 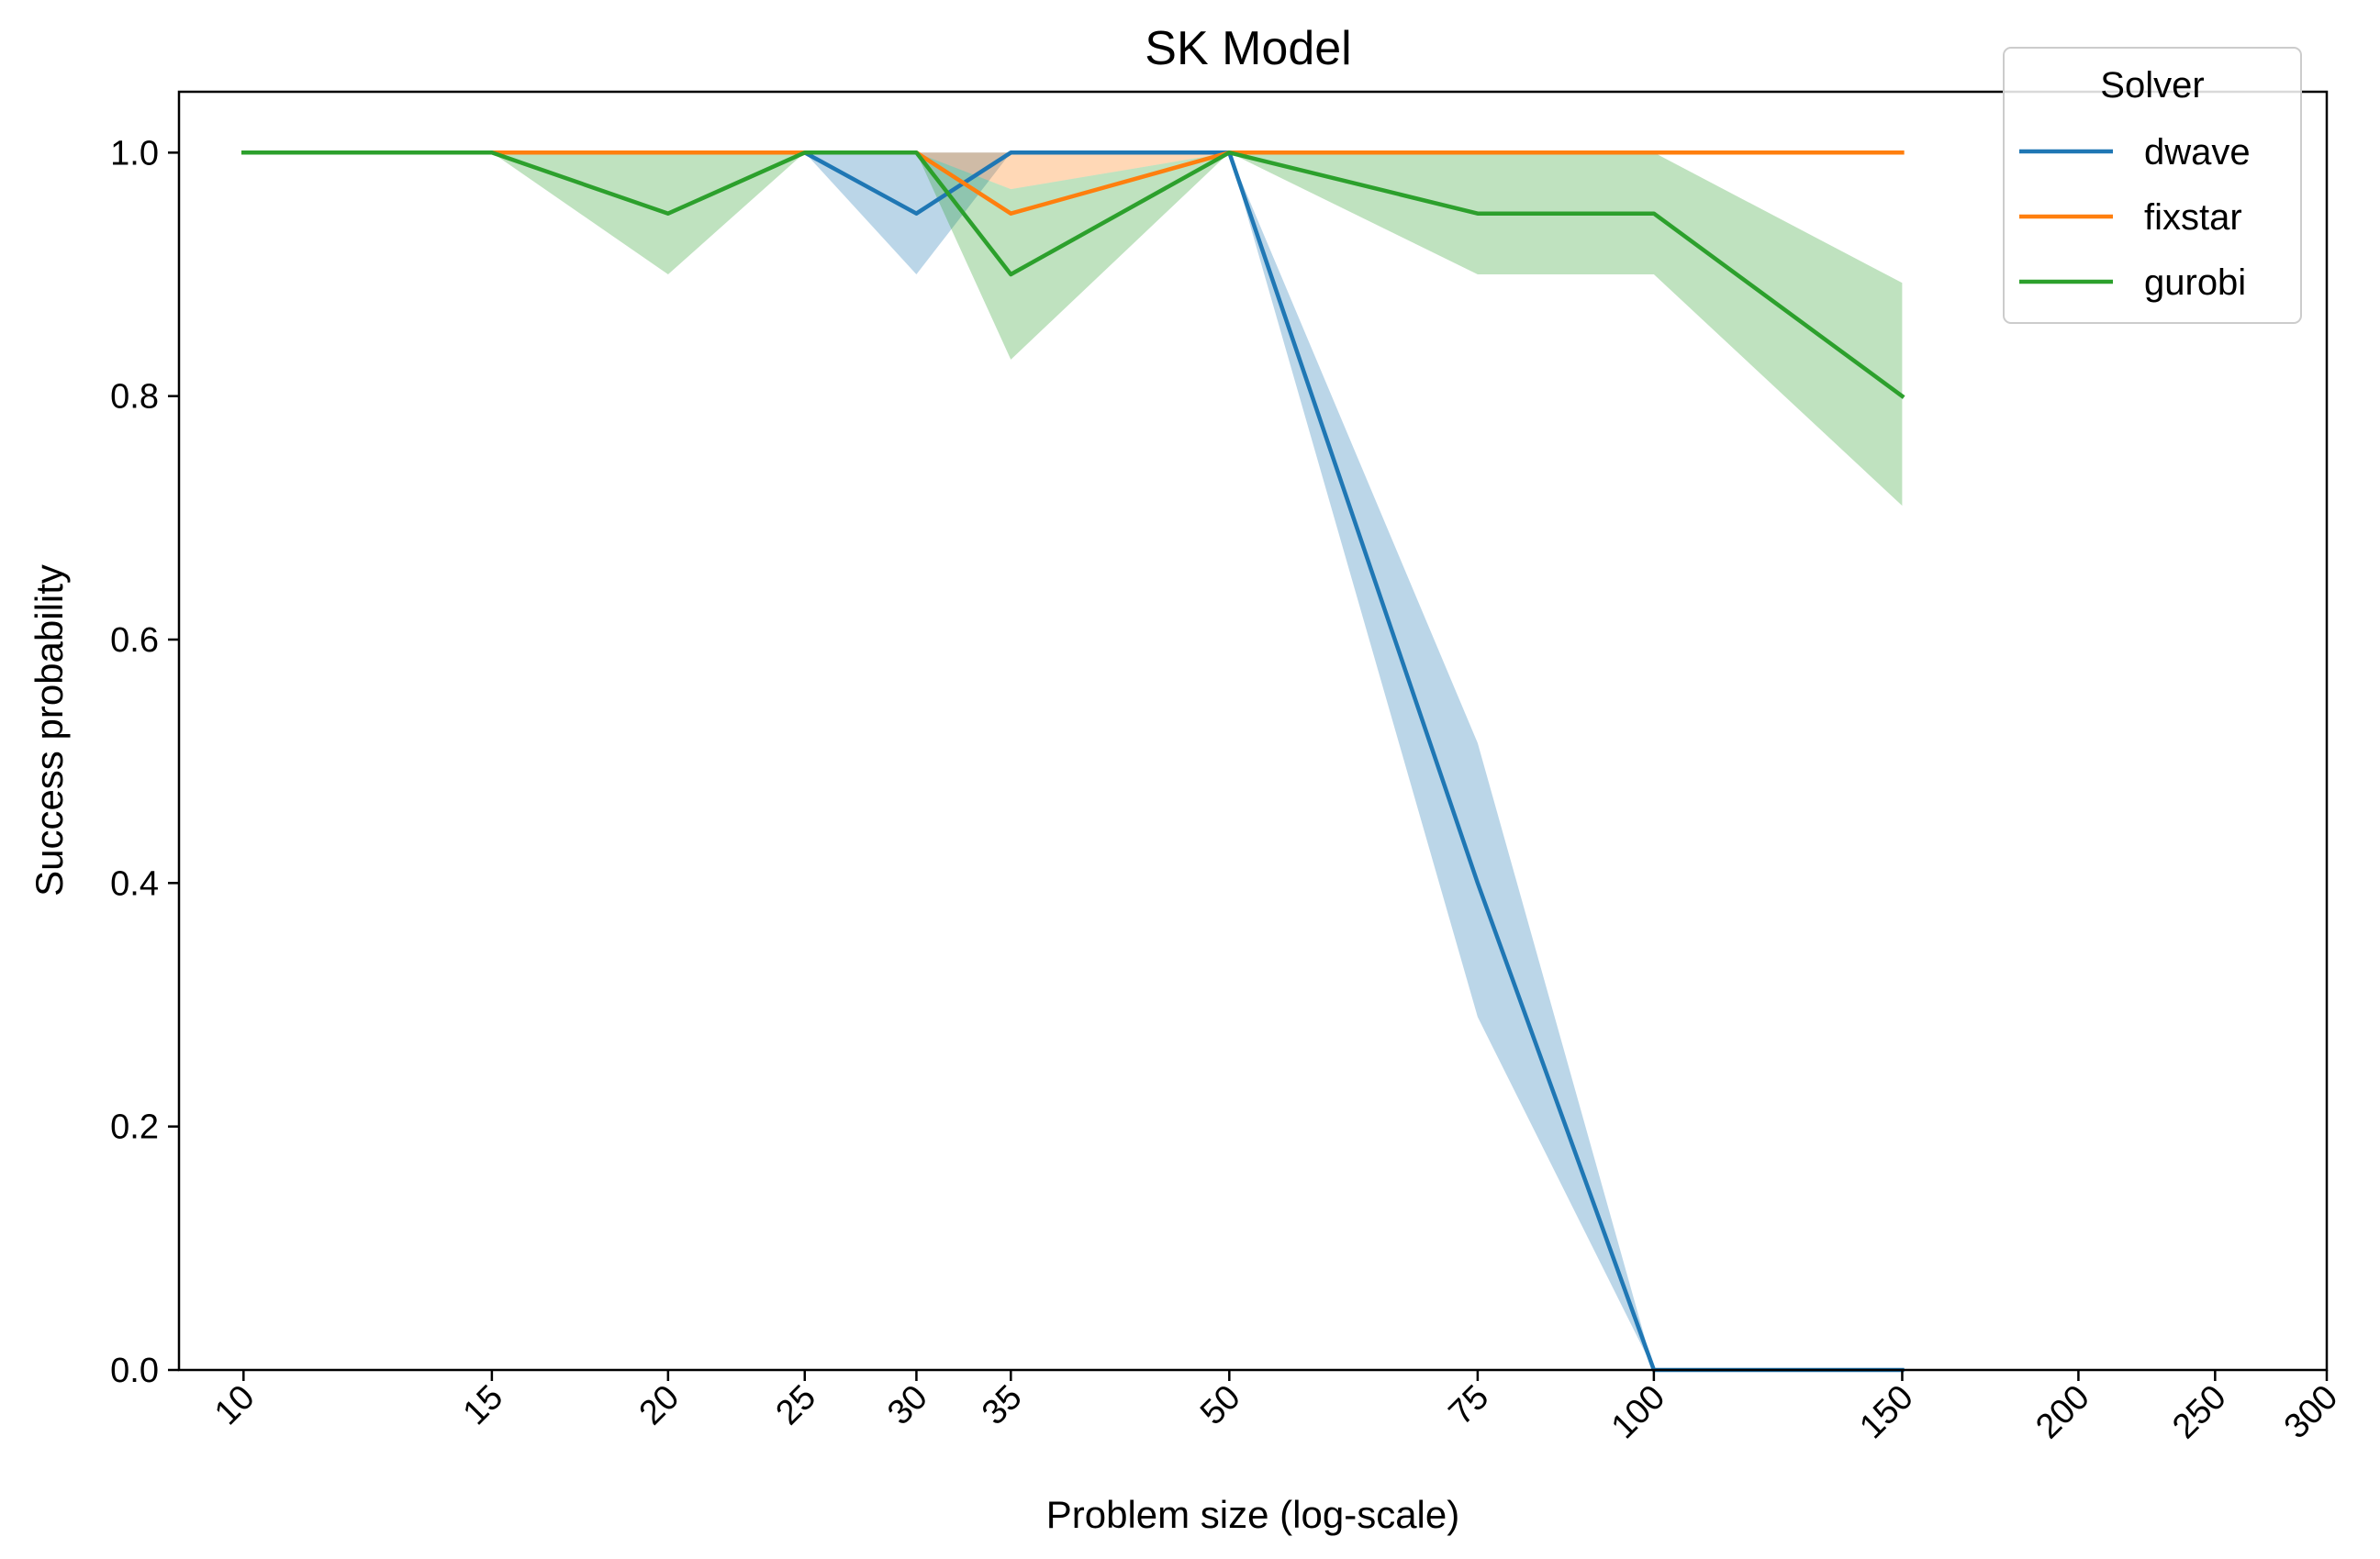 I want to click on chart-title: SK Model, so click(x=1248, y=49).